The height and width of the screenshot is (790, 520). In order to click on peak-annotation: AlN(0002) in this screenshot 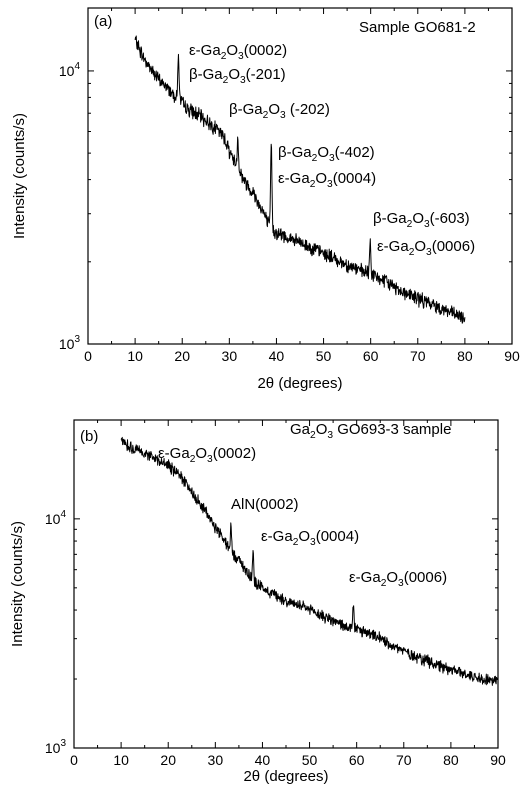, I will do `click(265, 504)`.